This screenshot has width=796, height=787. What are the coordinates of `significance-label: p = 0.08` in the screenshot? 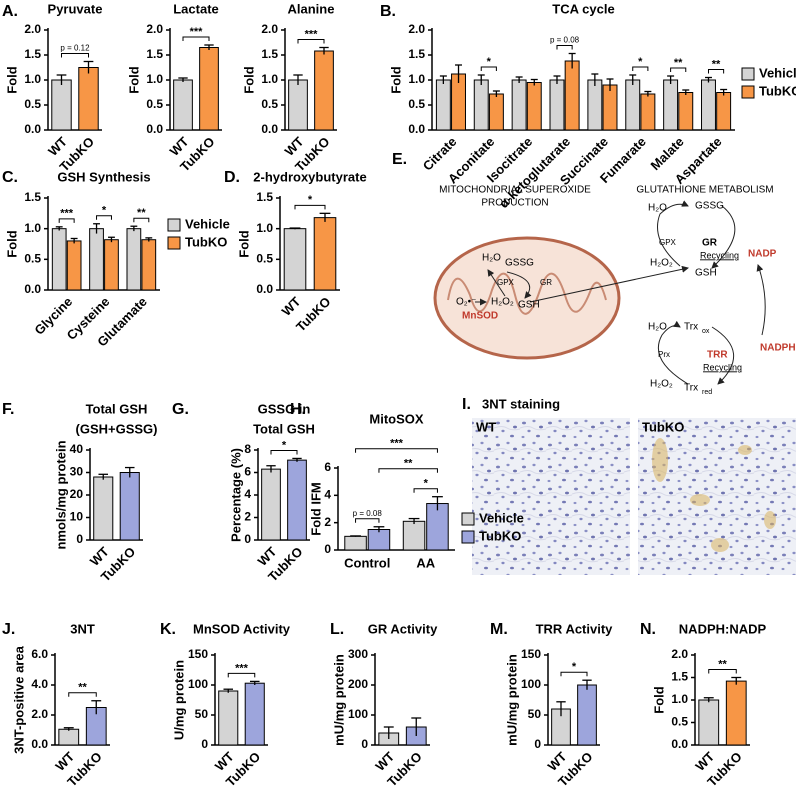 It's located at (565, 40).